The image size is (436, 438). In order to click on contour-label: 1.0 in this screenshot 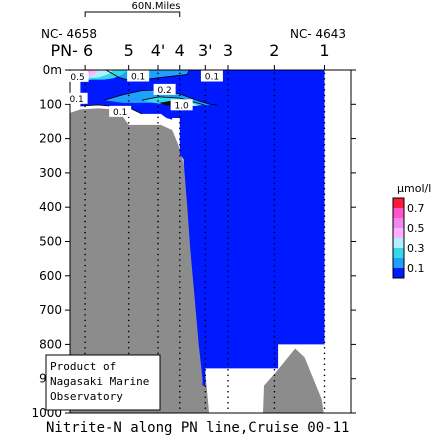, I will do `click(181, 106)`.